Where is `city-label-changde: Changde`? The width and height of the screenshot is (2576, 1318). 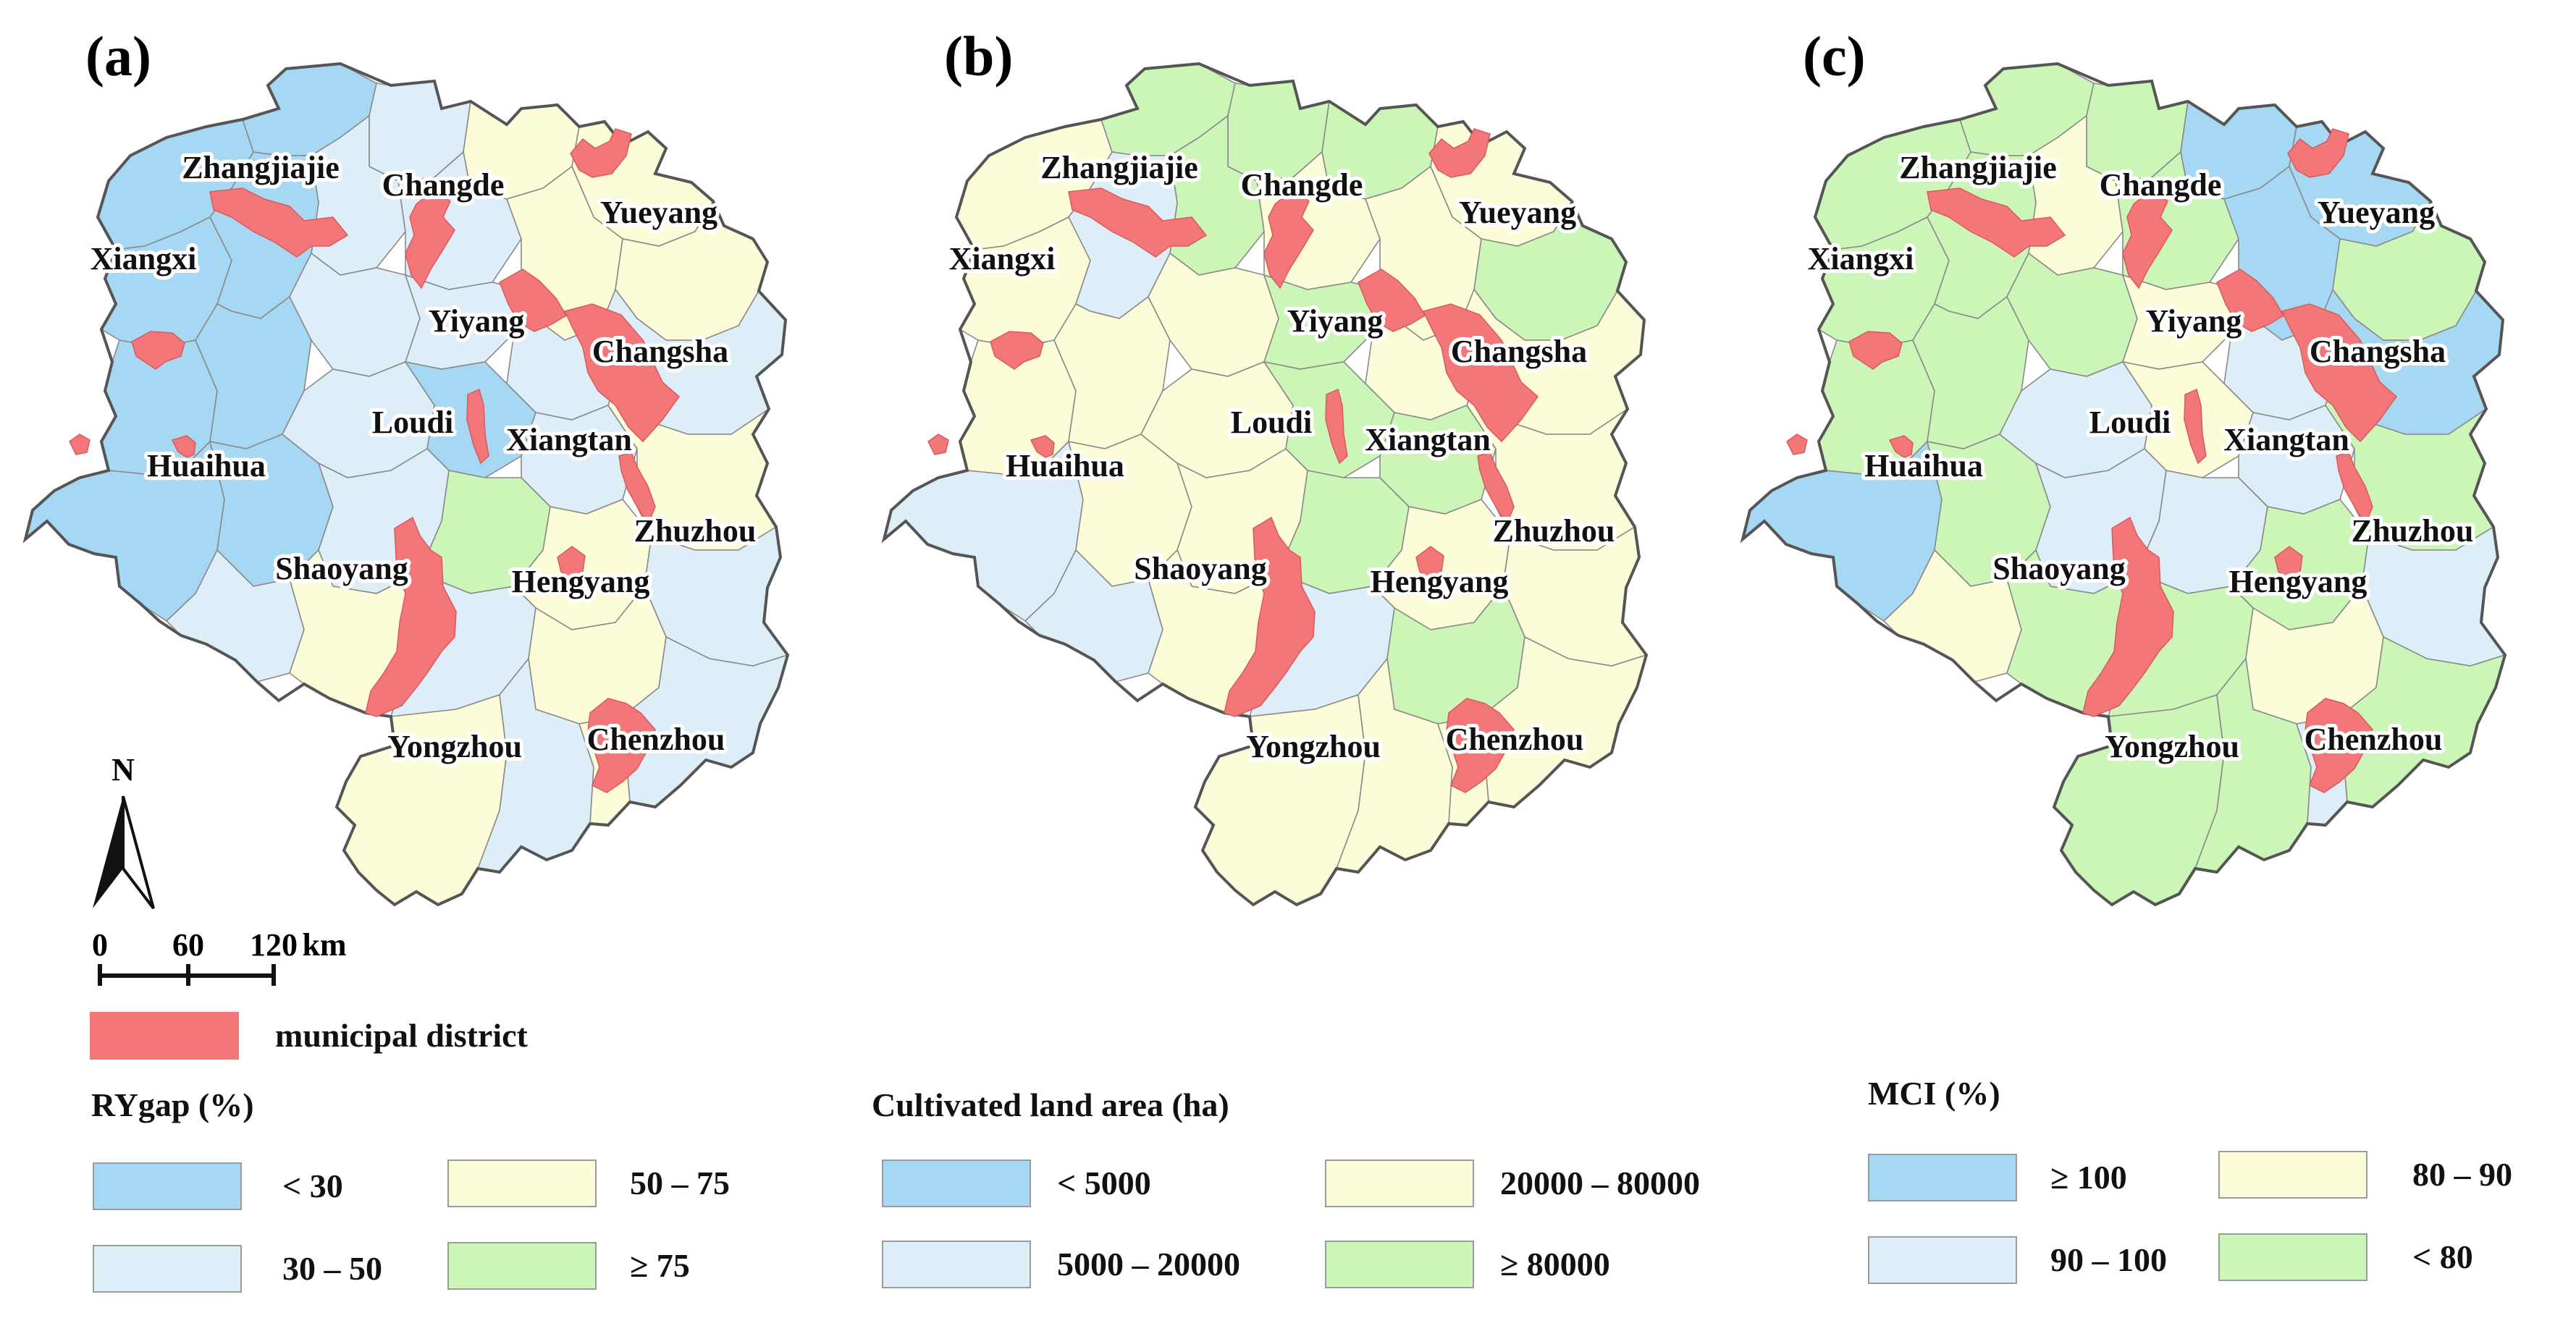 city-label-changde: Changde is located at coordinates (2161, 185).